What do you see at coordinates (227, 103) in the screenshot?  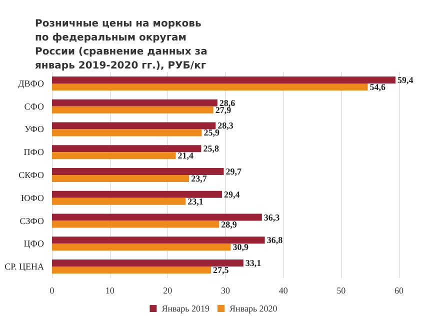 I see `data-label: 28,6` at bounding box center [227, 103].